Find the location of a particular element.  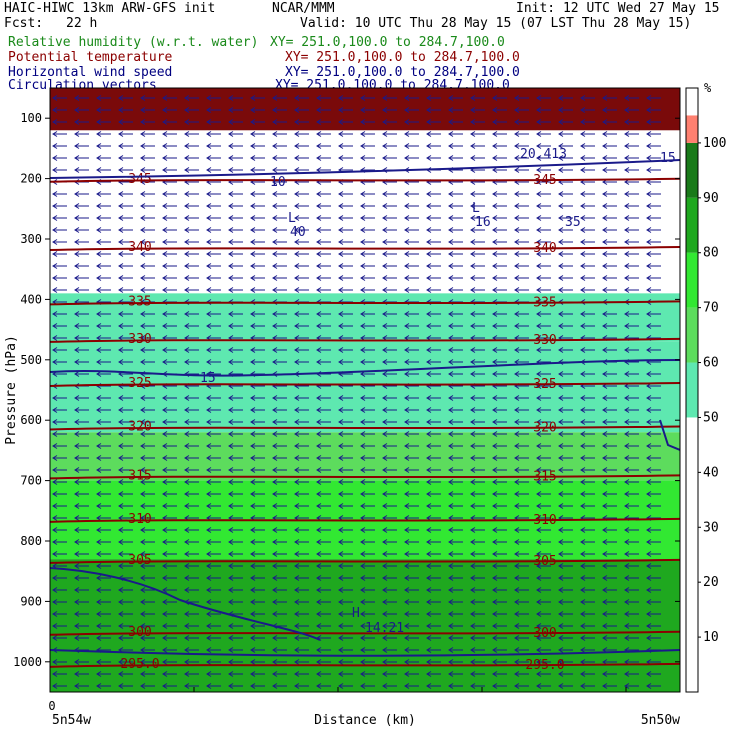

theta-label-305-1: 305 is located at coordinates (544, 561).